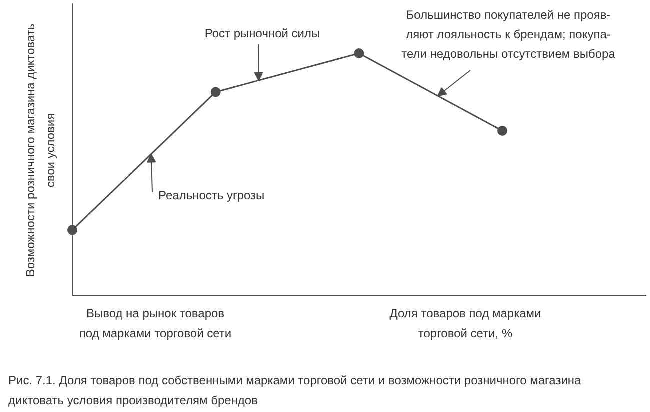  What do you see at coordinates (155, 323) in the screenshot?
I see `text: Вывод на рынок товаров под марками торговой сети` at bounding box center [155, 323].